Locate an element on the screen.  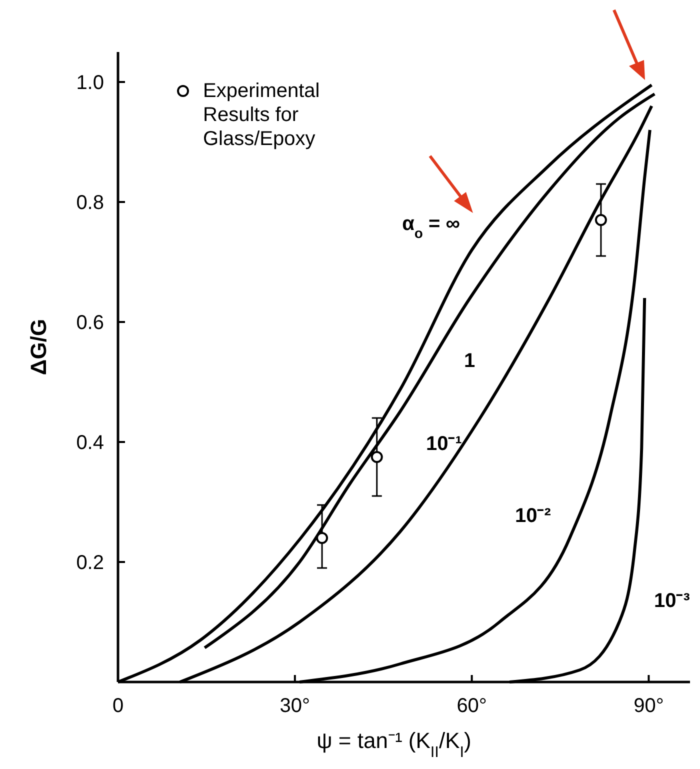
series-label: α$_{o}$ = ∞ is located at coordinates (431, 227).